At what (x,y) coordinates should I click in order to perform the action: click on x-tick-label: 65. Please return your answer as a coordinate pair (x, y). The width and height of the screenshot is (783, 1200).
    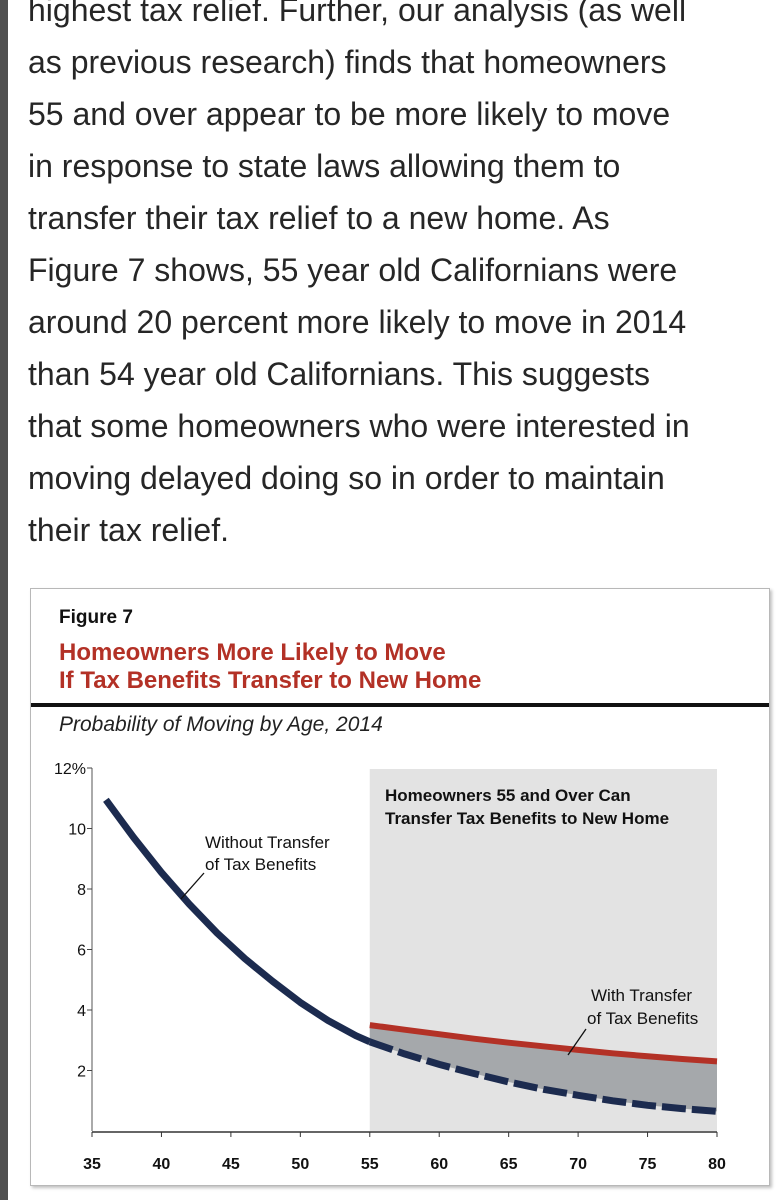
    Looking at the image, I should click on (509, 1164).